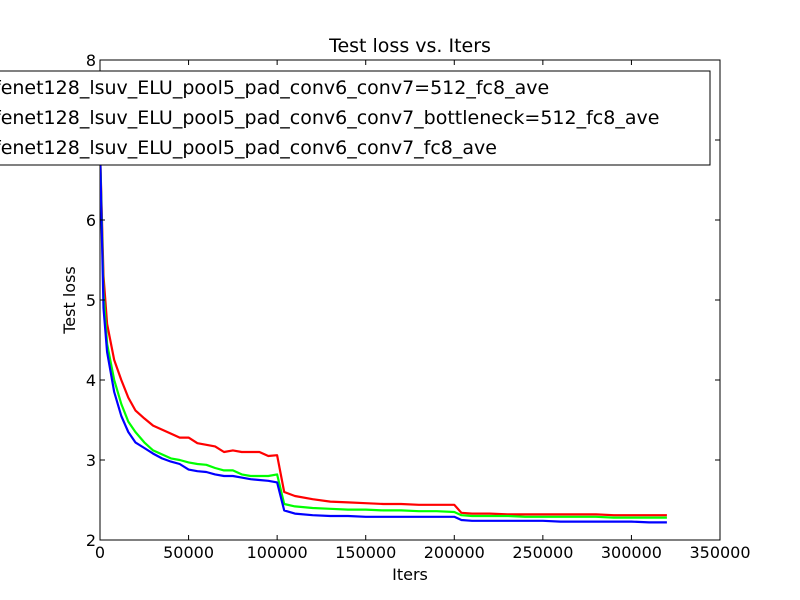 Image resolution: width=800 pixels, height=600 pixels. What do you see at coordinates (719, 552) in the screenshot?
I see `x-tick-label: 350000` at bounding box center [719, 552].